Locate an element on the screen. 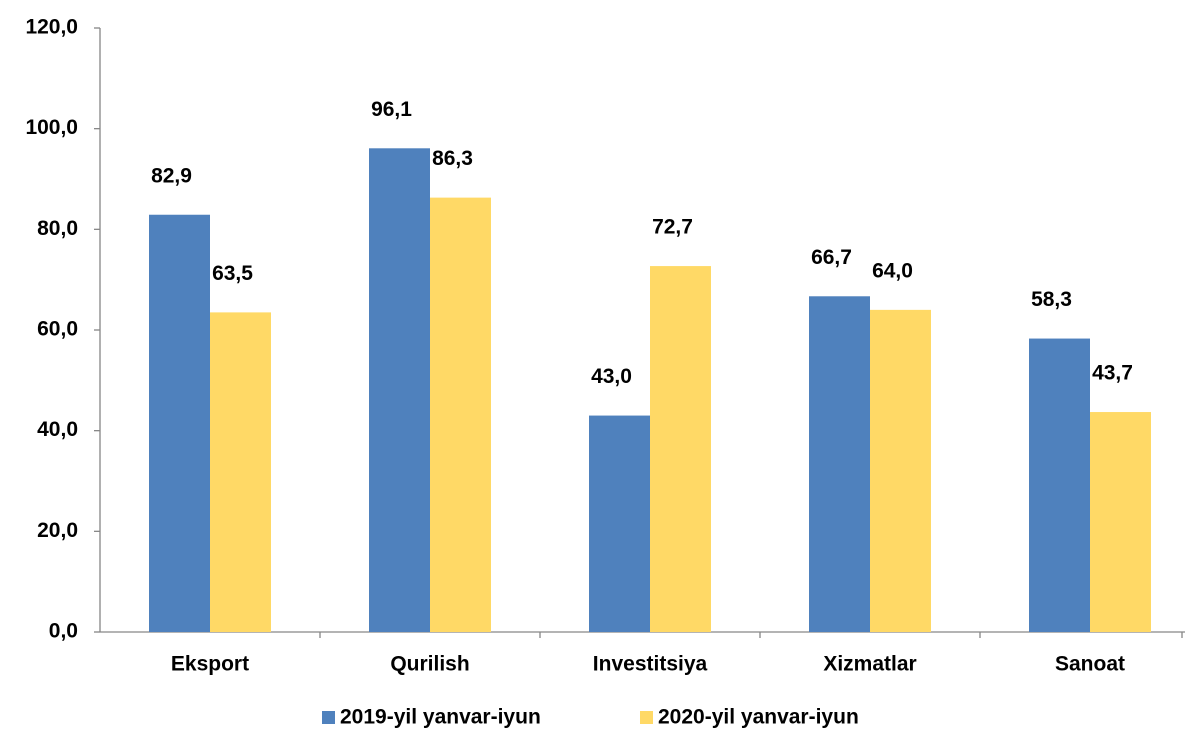  y-tick-label: 100,0 is located at coordinates (51, 127).